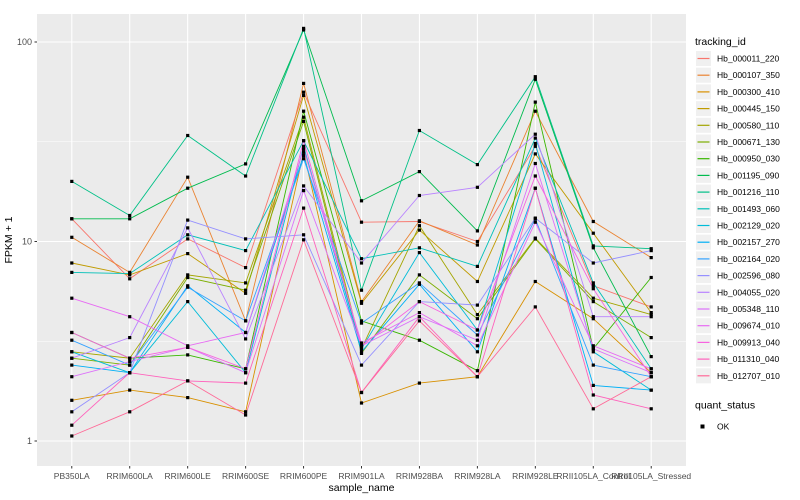 This screenshot has width=800, height=500. I want to click on x-axis-tick-label: RRIM600LE, so click(188, 476).